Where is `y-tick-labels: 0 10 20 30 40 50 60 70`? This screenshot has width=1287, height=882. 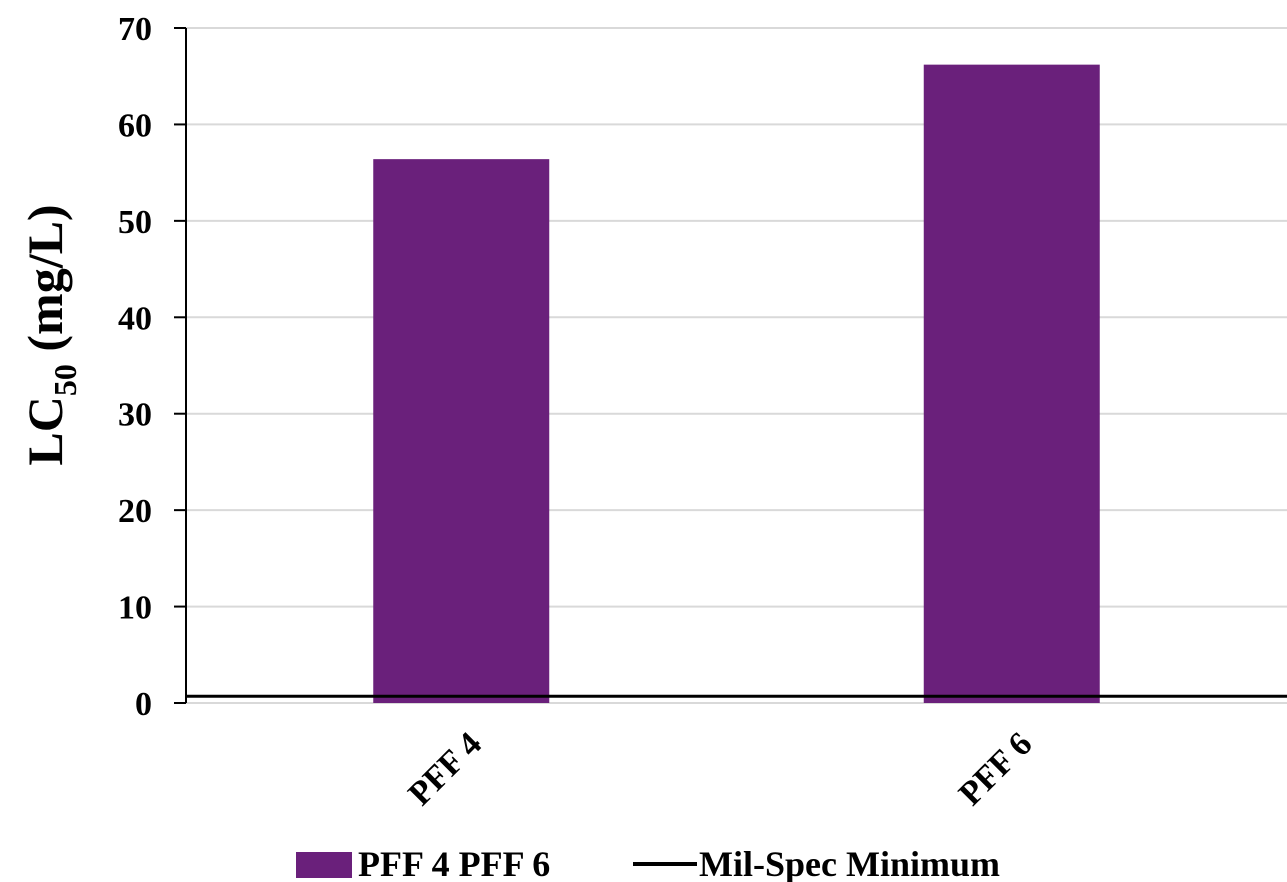 y-tick-labels: 0 10 20 30 40 50 60 70 is located at coordinates (135, 367).